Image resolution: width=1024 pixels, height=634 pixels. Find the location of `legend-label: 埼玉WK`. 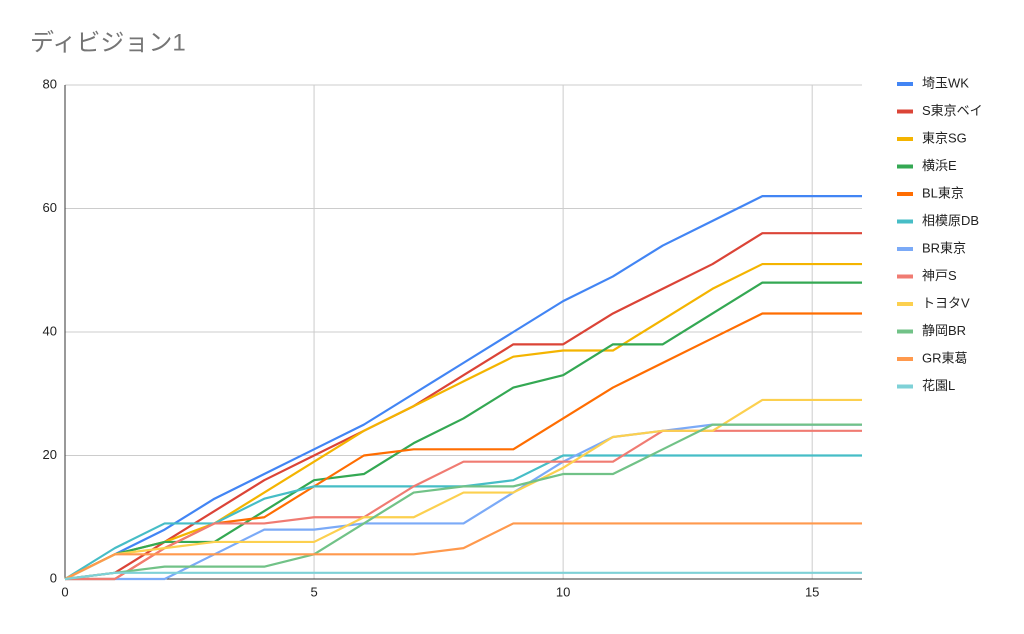

legend-label: 埼玉WK is located at coordinates (945, 82).